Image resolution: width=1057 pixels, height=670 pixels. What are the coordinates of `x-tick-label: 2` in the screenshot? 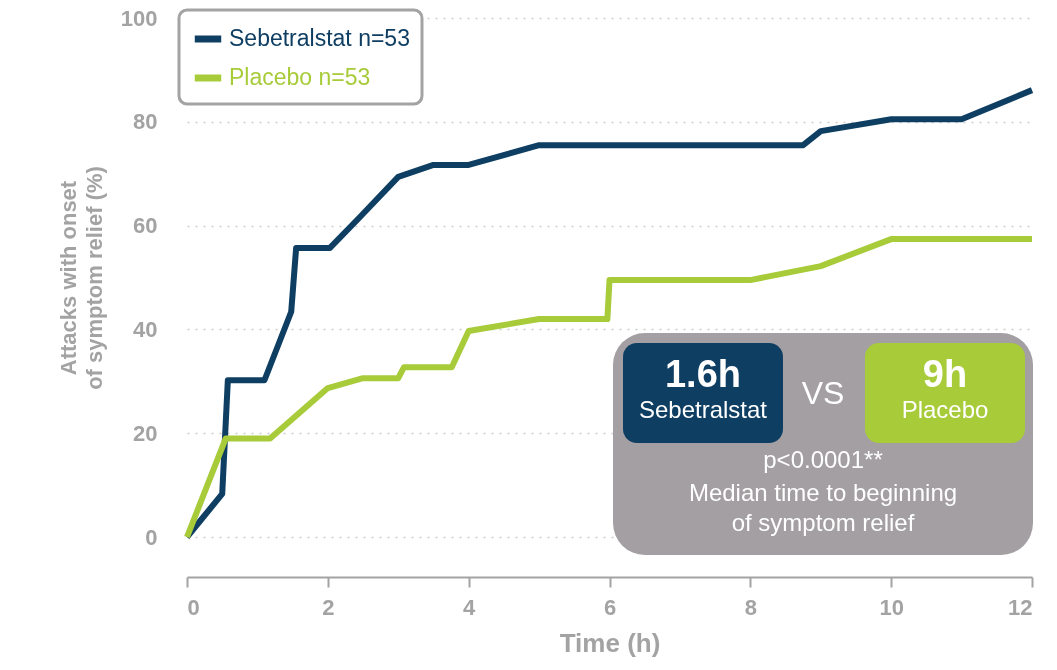 It's located at (328, 607).